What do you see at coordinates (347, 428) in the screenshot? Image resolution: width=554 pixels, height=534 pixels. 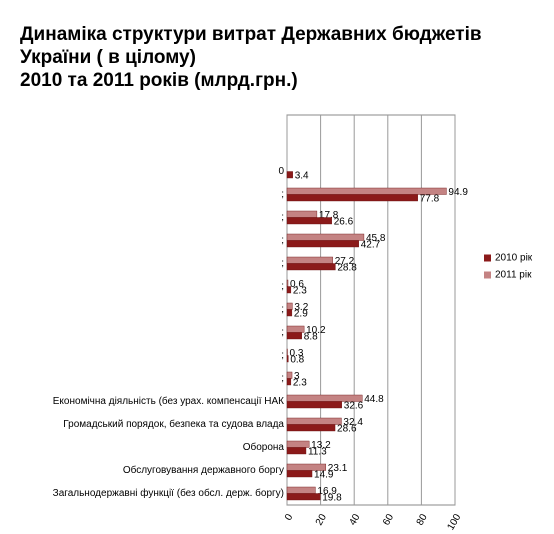 I see `value-label: 28.6` at bounding box center [347, 428].